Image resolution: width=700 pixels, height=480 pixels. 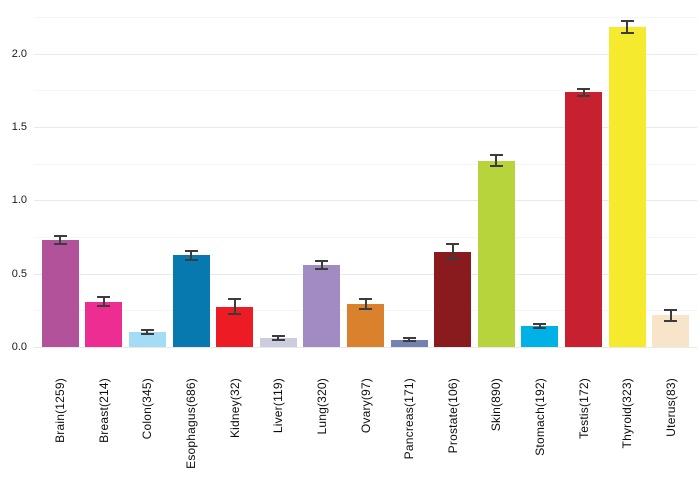 What do you see at coordinates (627, 413) in the screenshot?
I see `x-category-label: Thyroid(323)` at bounding box center [627, 413].